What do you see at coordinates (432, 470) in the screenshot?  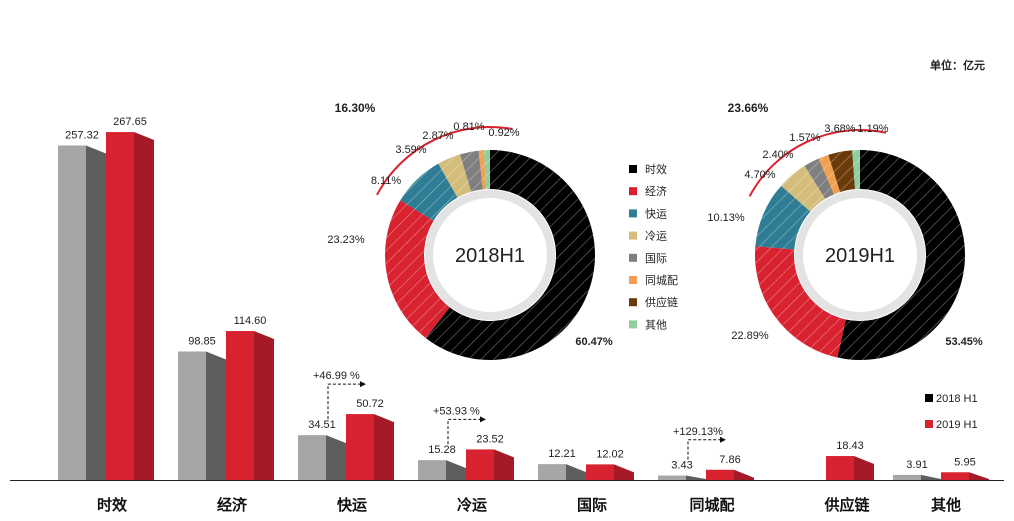 I see `bar-2018-3-front` at bounding box center [432, 470].